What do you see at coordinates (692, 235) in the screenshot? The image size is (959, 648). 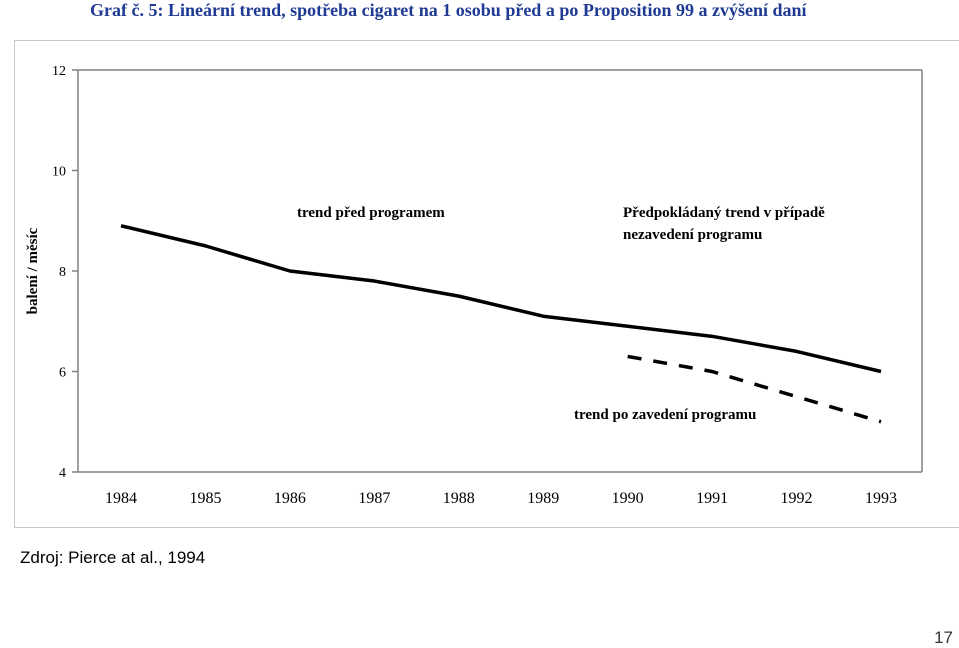 I see `annotation-expected-trend-line2: nezavedení programu` at bounding box center [692, 235].